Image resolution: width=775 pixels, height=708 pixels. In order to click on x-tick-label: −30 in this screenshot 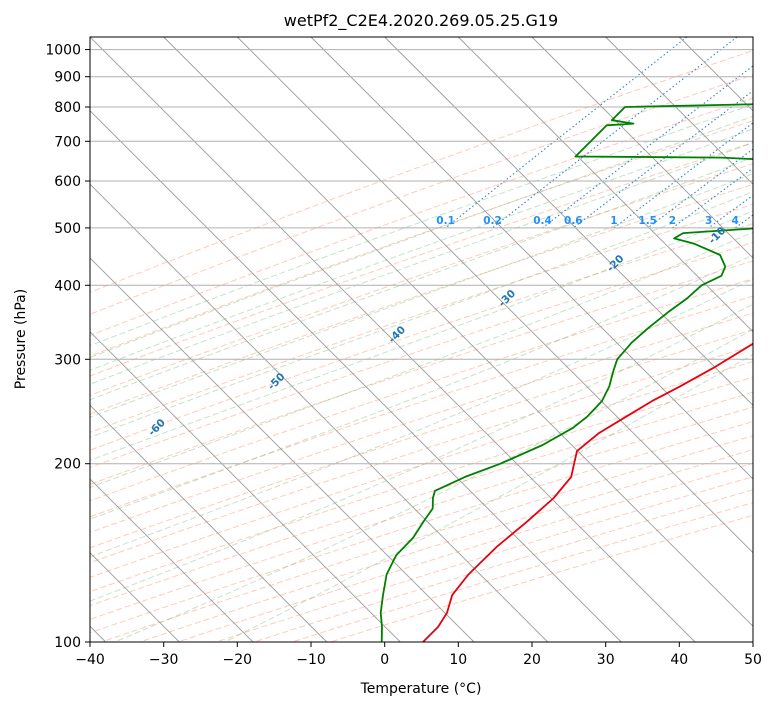, I will do `click(164, 660)`.